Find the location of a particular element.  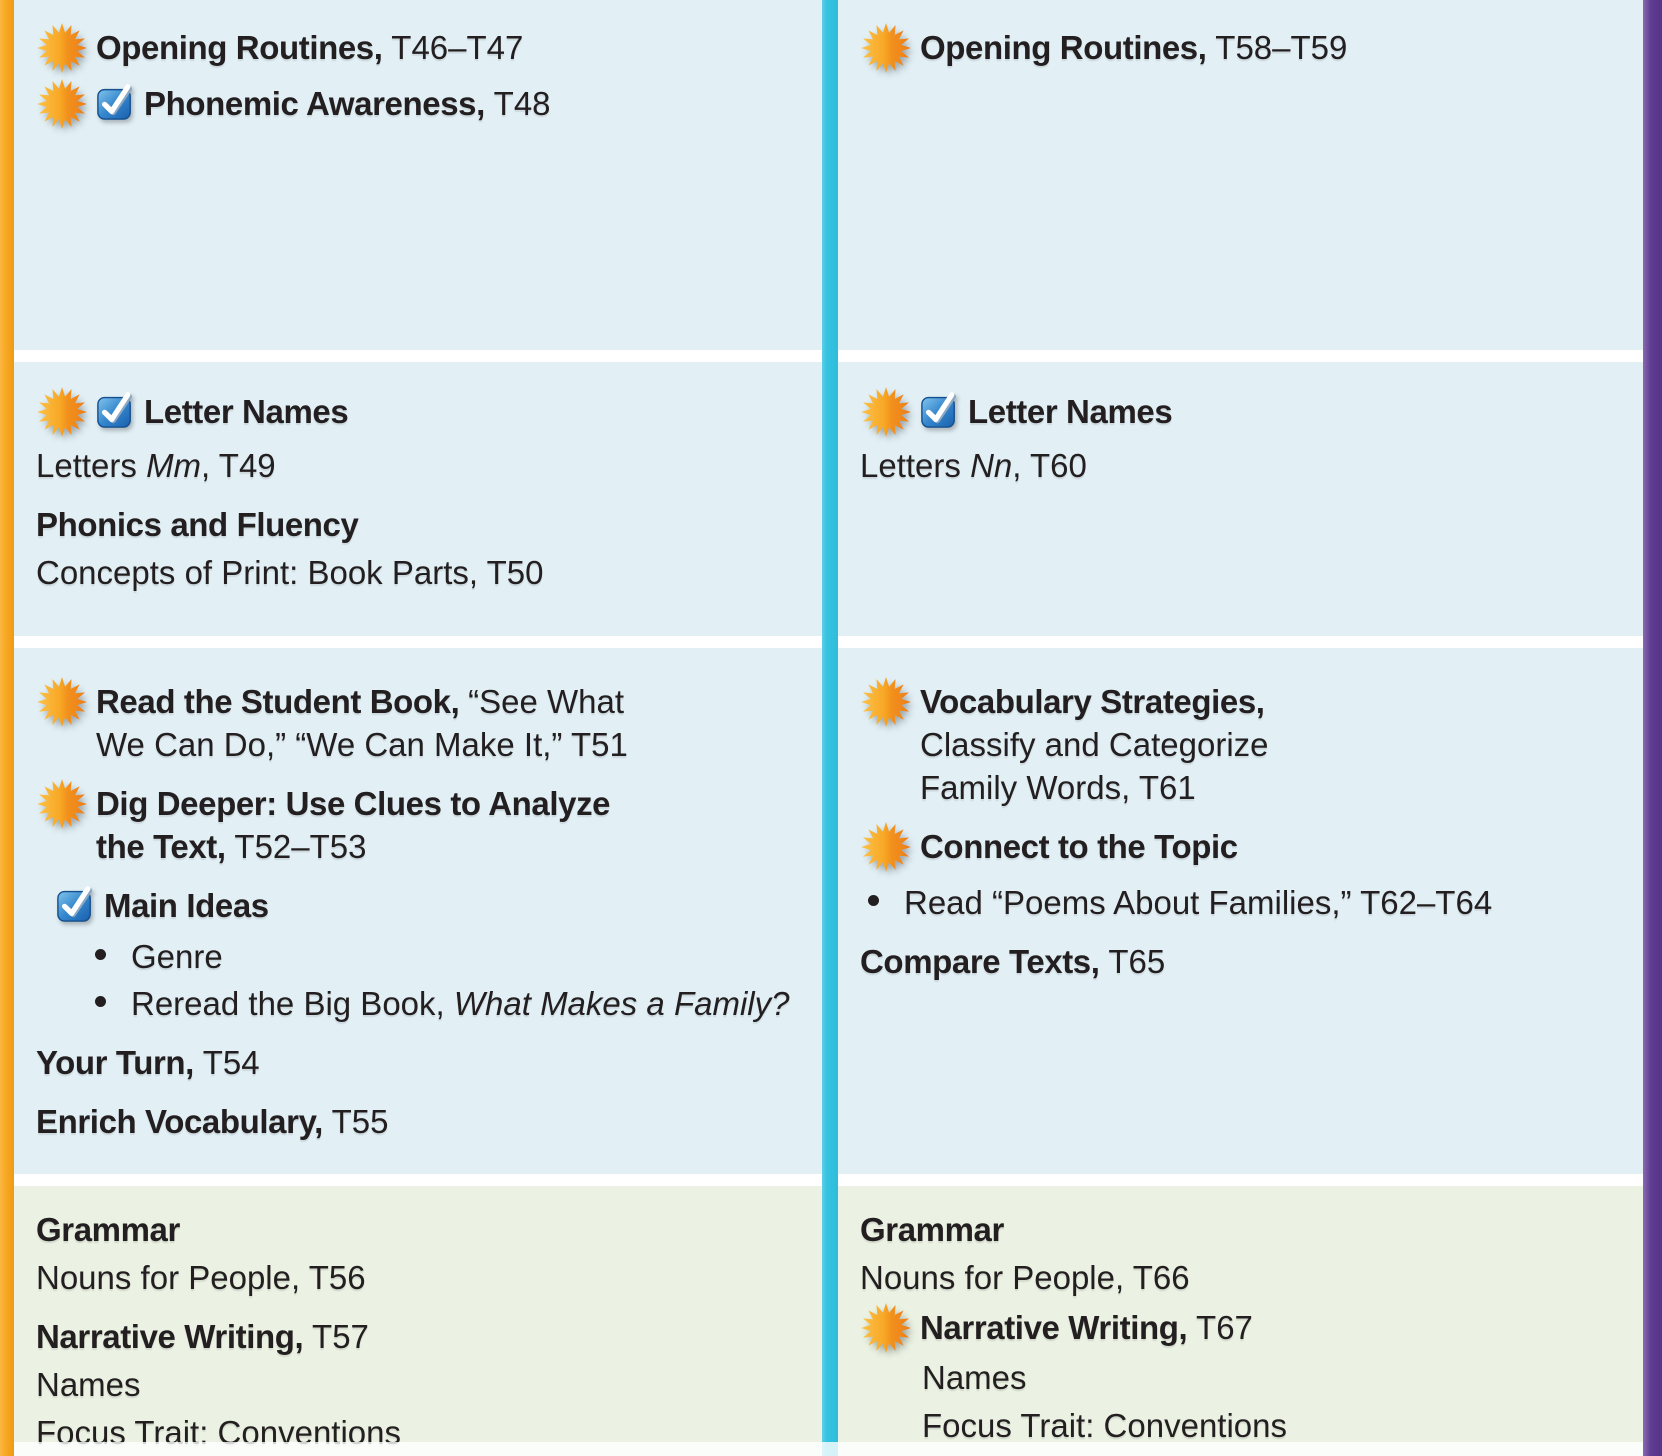

opening-routines-label: Opening Routines, T58–T59 is located at coordinates (1133, 46).